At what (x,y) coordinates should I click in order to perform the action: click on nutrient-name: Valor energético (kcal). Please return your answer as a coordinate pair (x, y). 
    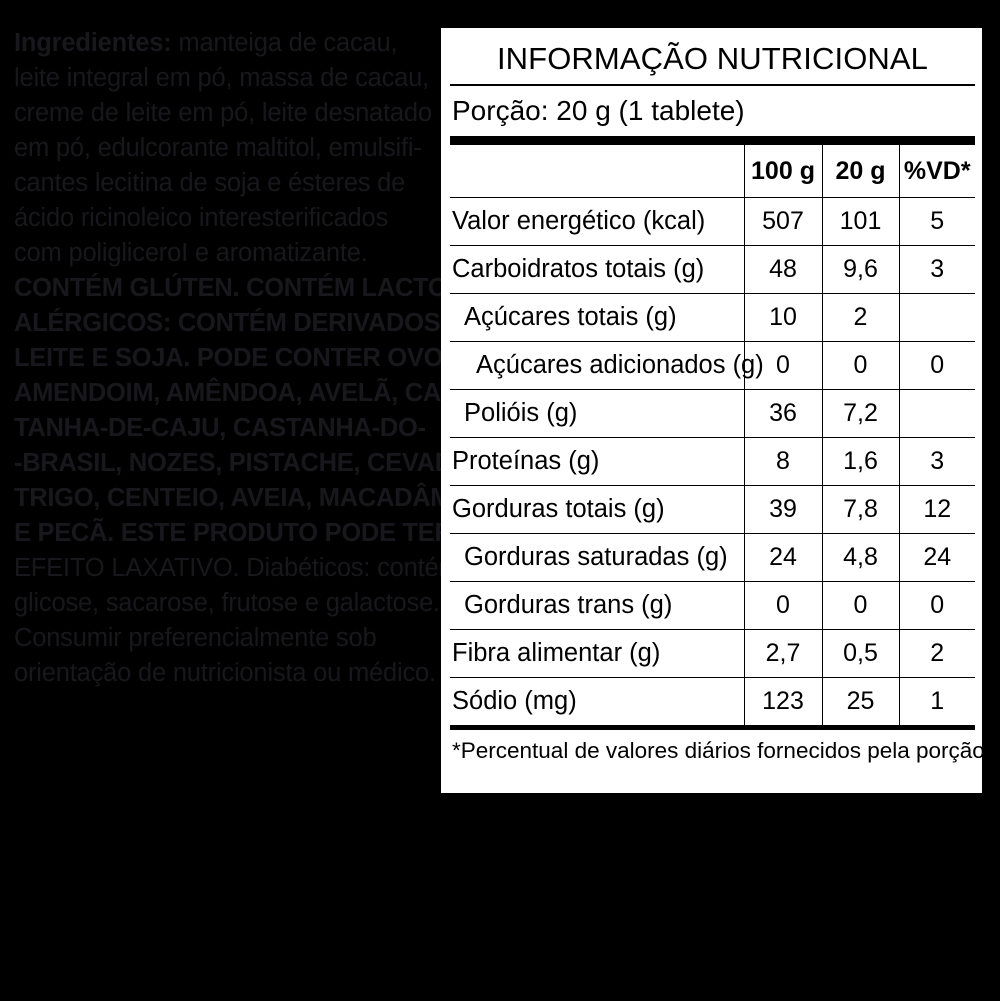
    Looking at the image, I should click on (597, 221).